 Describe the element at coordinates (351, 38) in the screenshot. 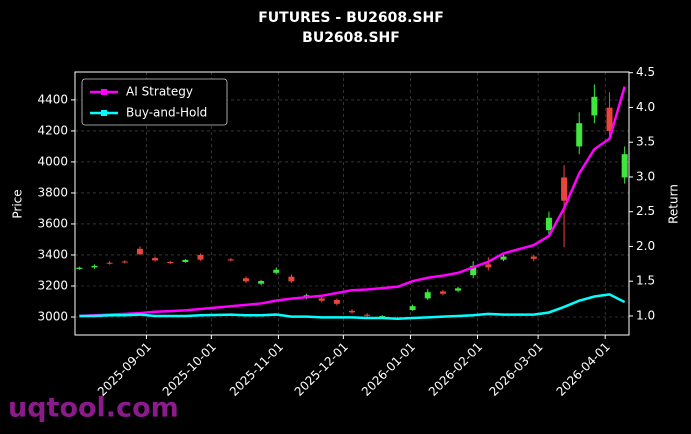

I see `chart-subtitle: BU2608.SHF` at that location.